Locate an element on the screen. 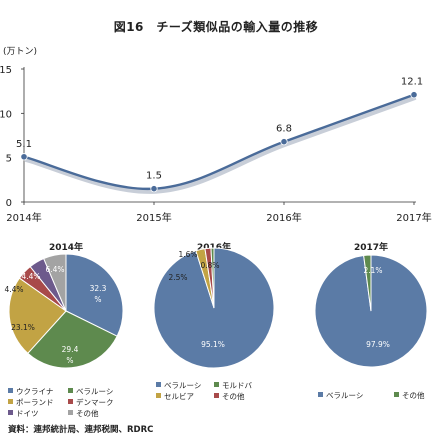 The height and width of the screenshot is (440, 432). y-tick-label: 0 is located at coordinates (9, 203).